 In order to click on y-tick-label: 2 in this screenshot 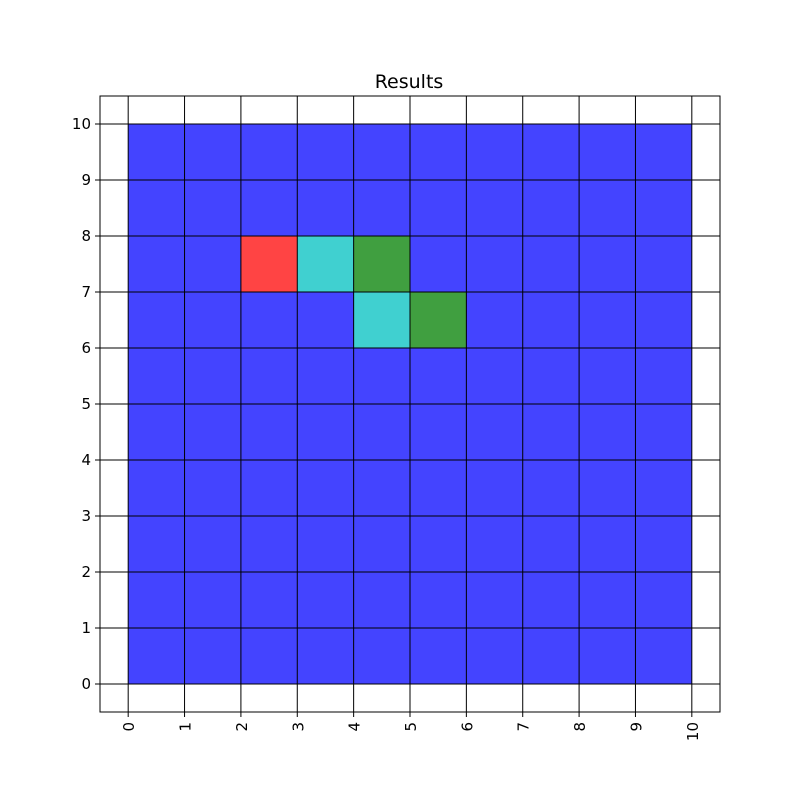, I will do `click(86, 572)`.